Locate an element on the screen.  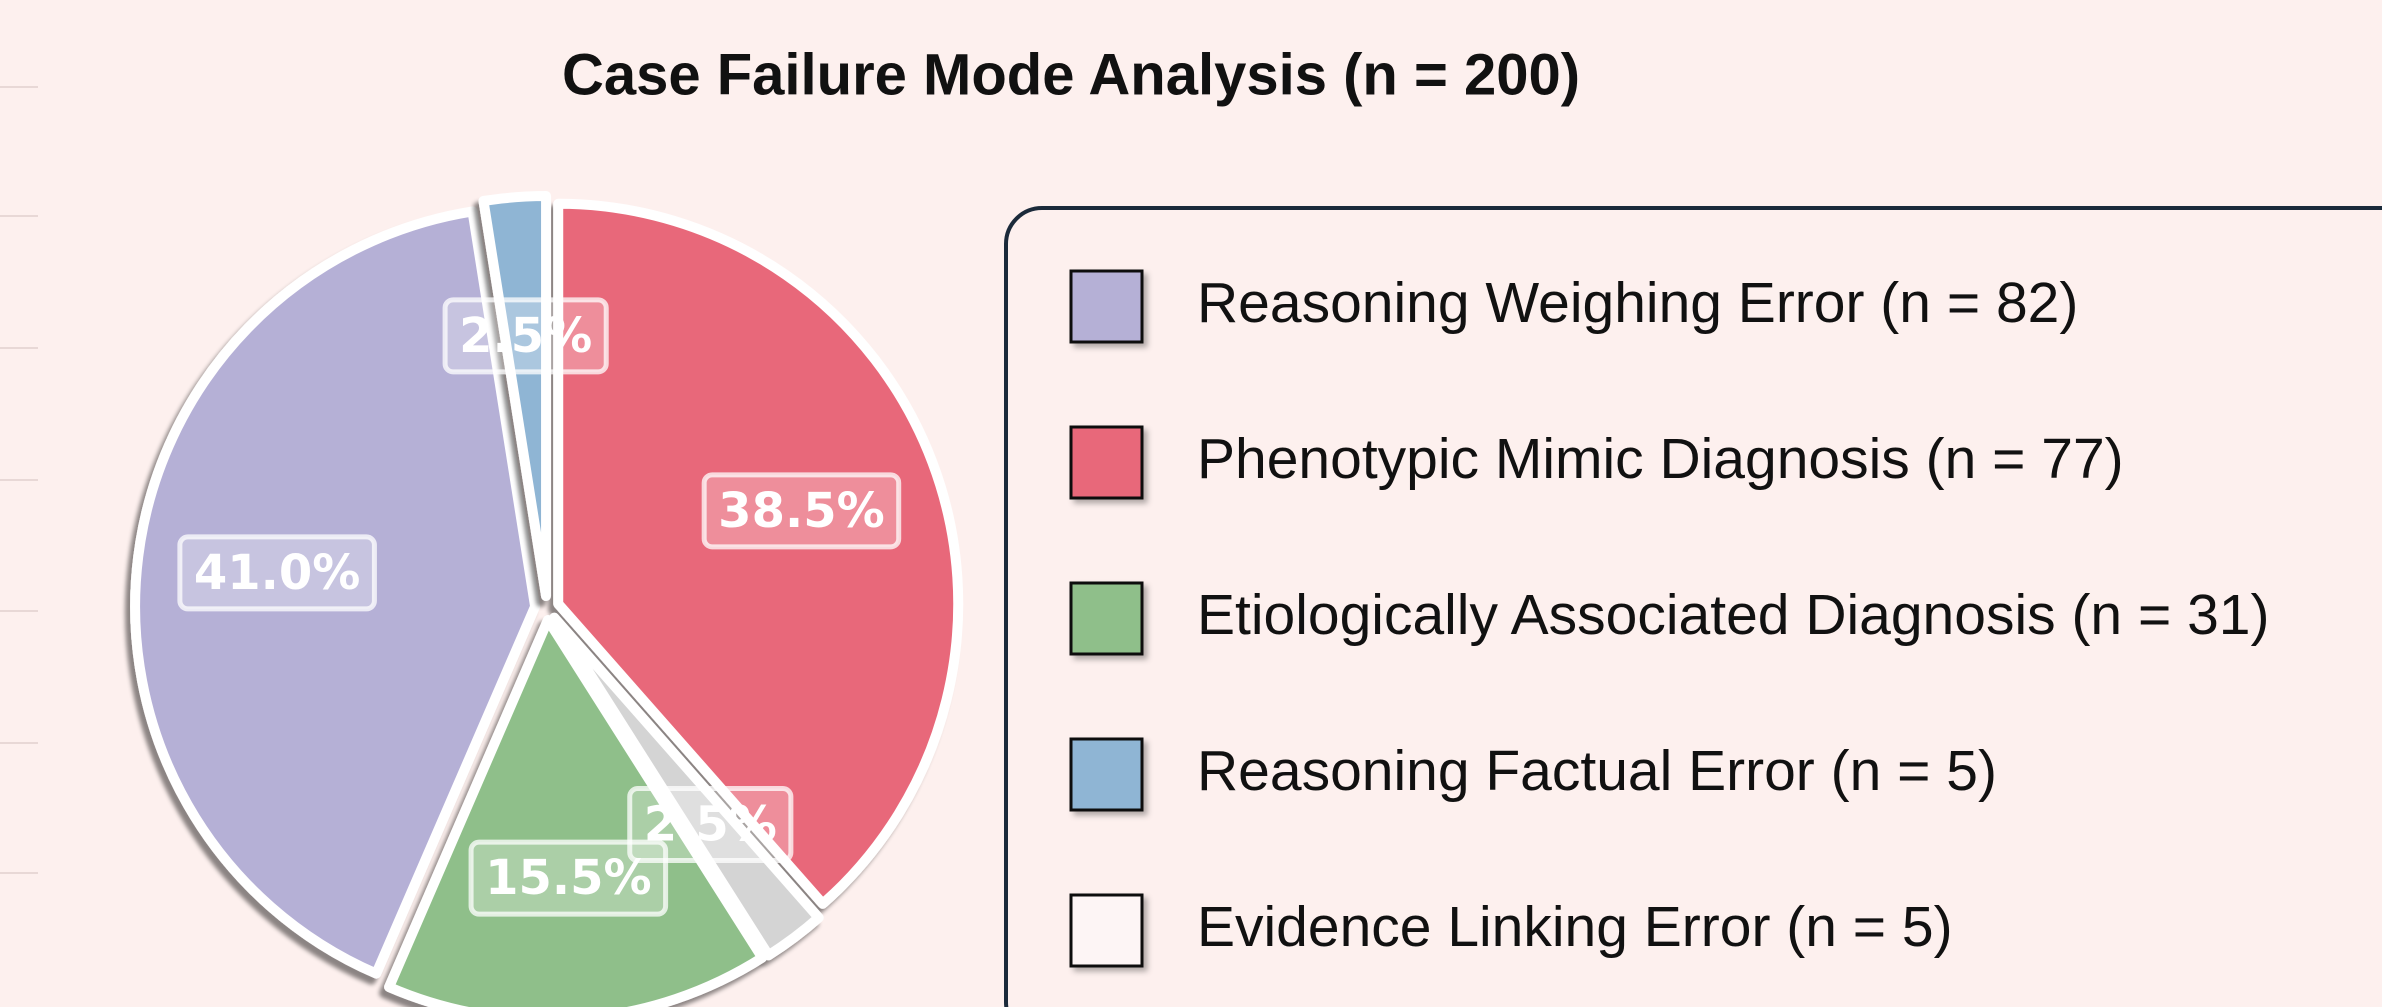
slice-label: 38.5% is located at coordinates (801, 511).